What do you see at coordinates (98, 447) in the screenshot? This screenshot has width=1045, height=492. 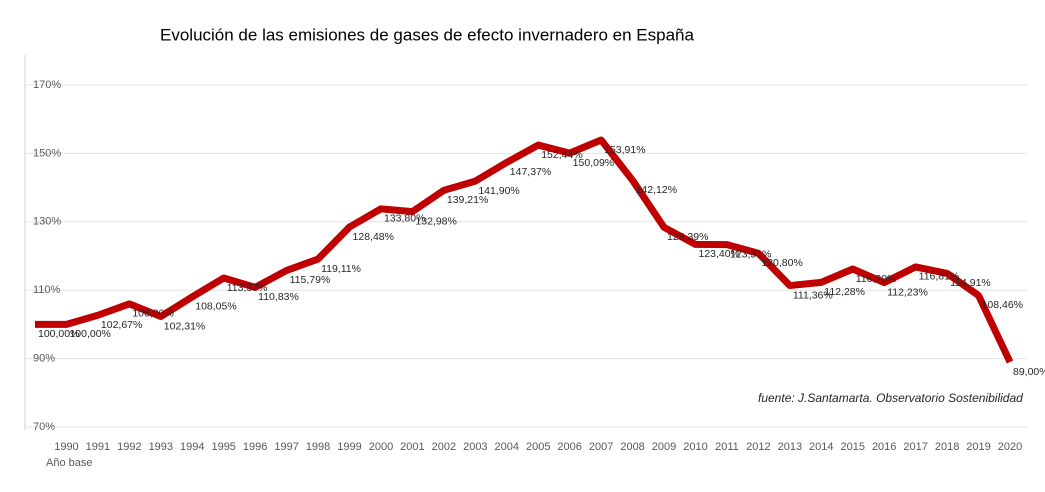 I see `x-tick-label: 1991` at bounding box center [98, 447].